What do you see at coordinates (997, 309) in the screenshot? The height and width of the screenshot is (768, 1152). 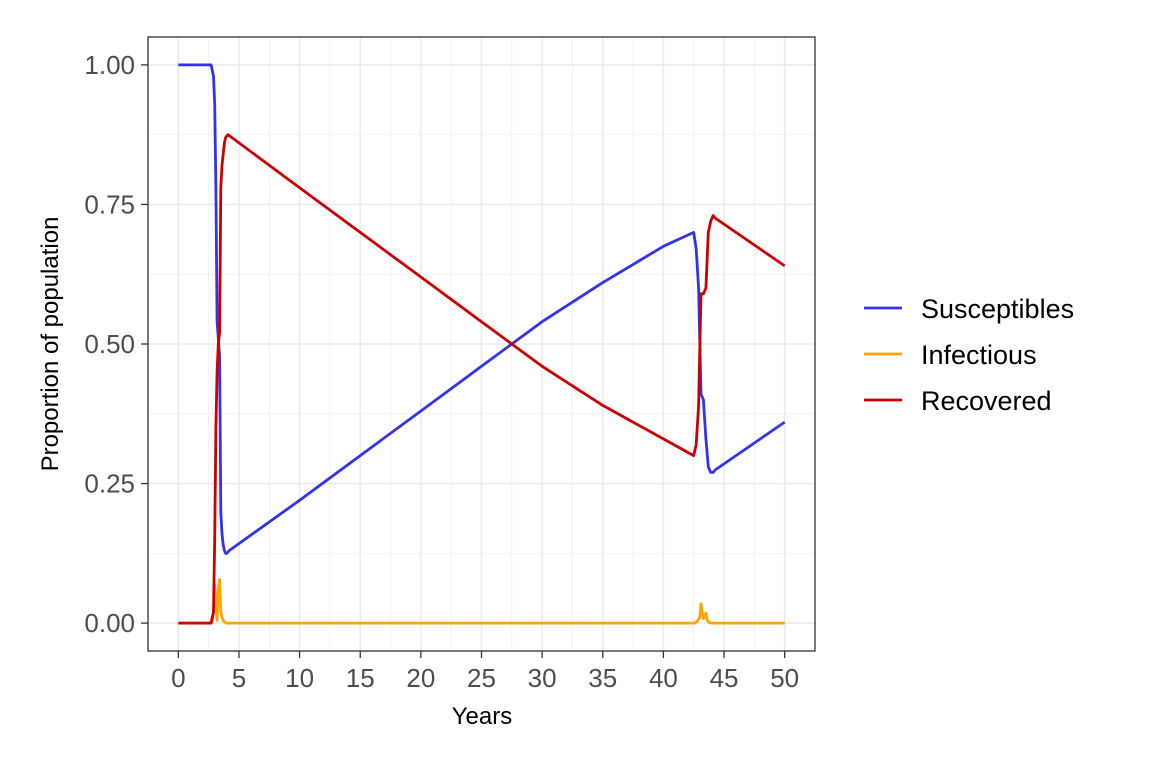 I see `legend-label-susceptibles: Susceptibles` at bounding box center [997, 309].